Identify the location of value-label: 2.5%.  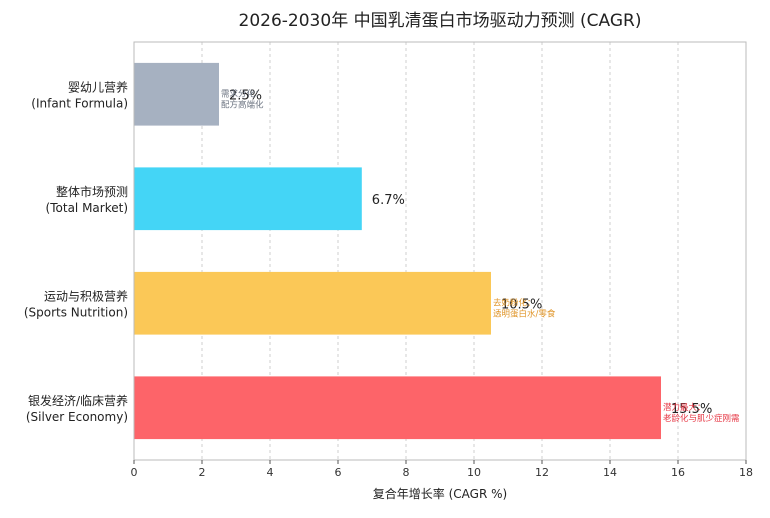
(245, 95).